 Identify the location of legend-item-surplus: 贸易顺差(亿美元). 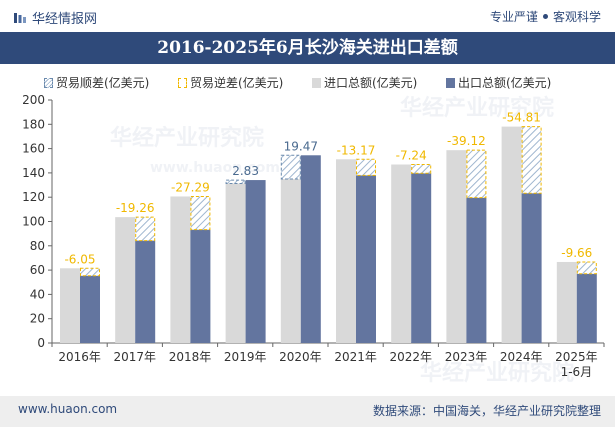
(96, 82).